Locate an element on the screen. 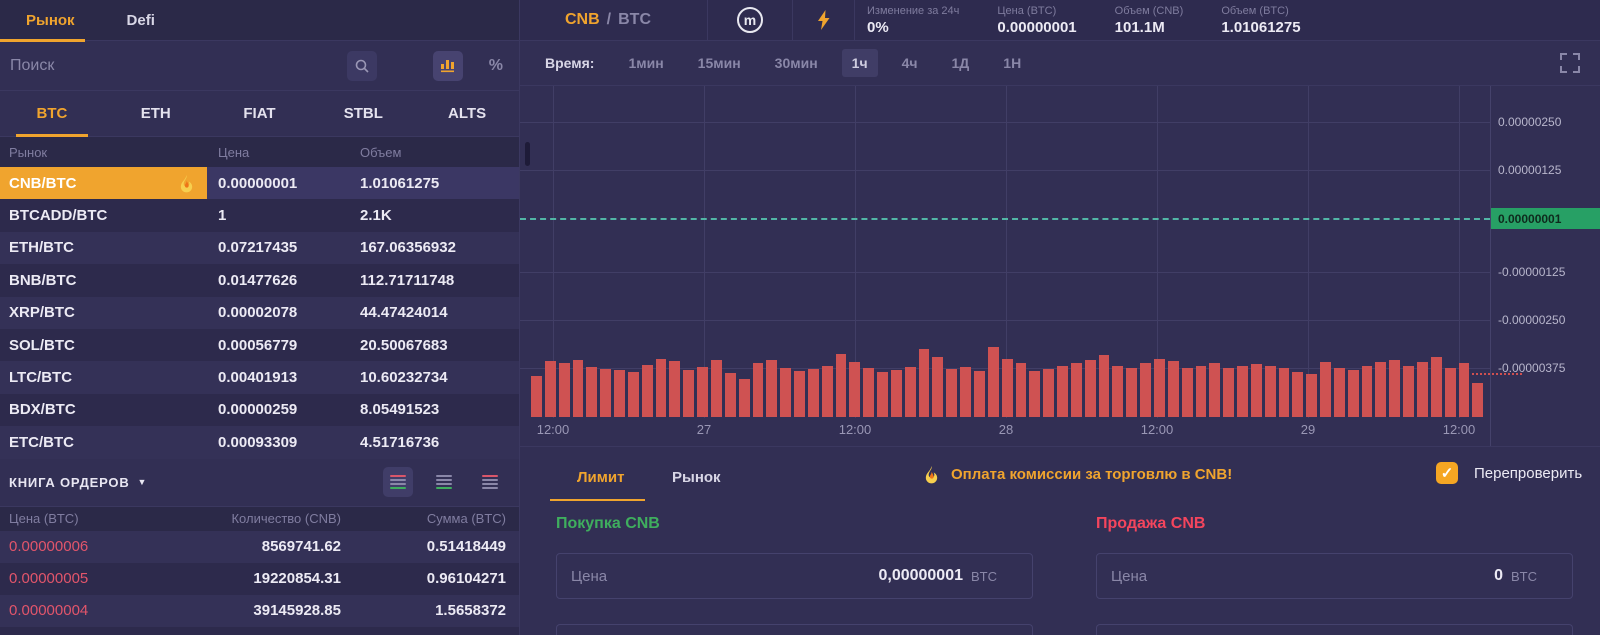  tab-market-order: Рынок is located at coordinates (696, 477).